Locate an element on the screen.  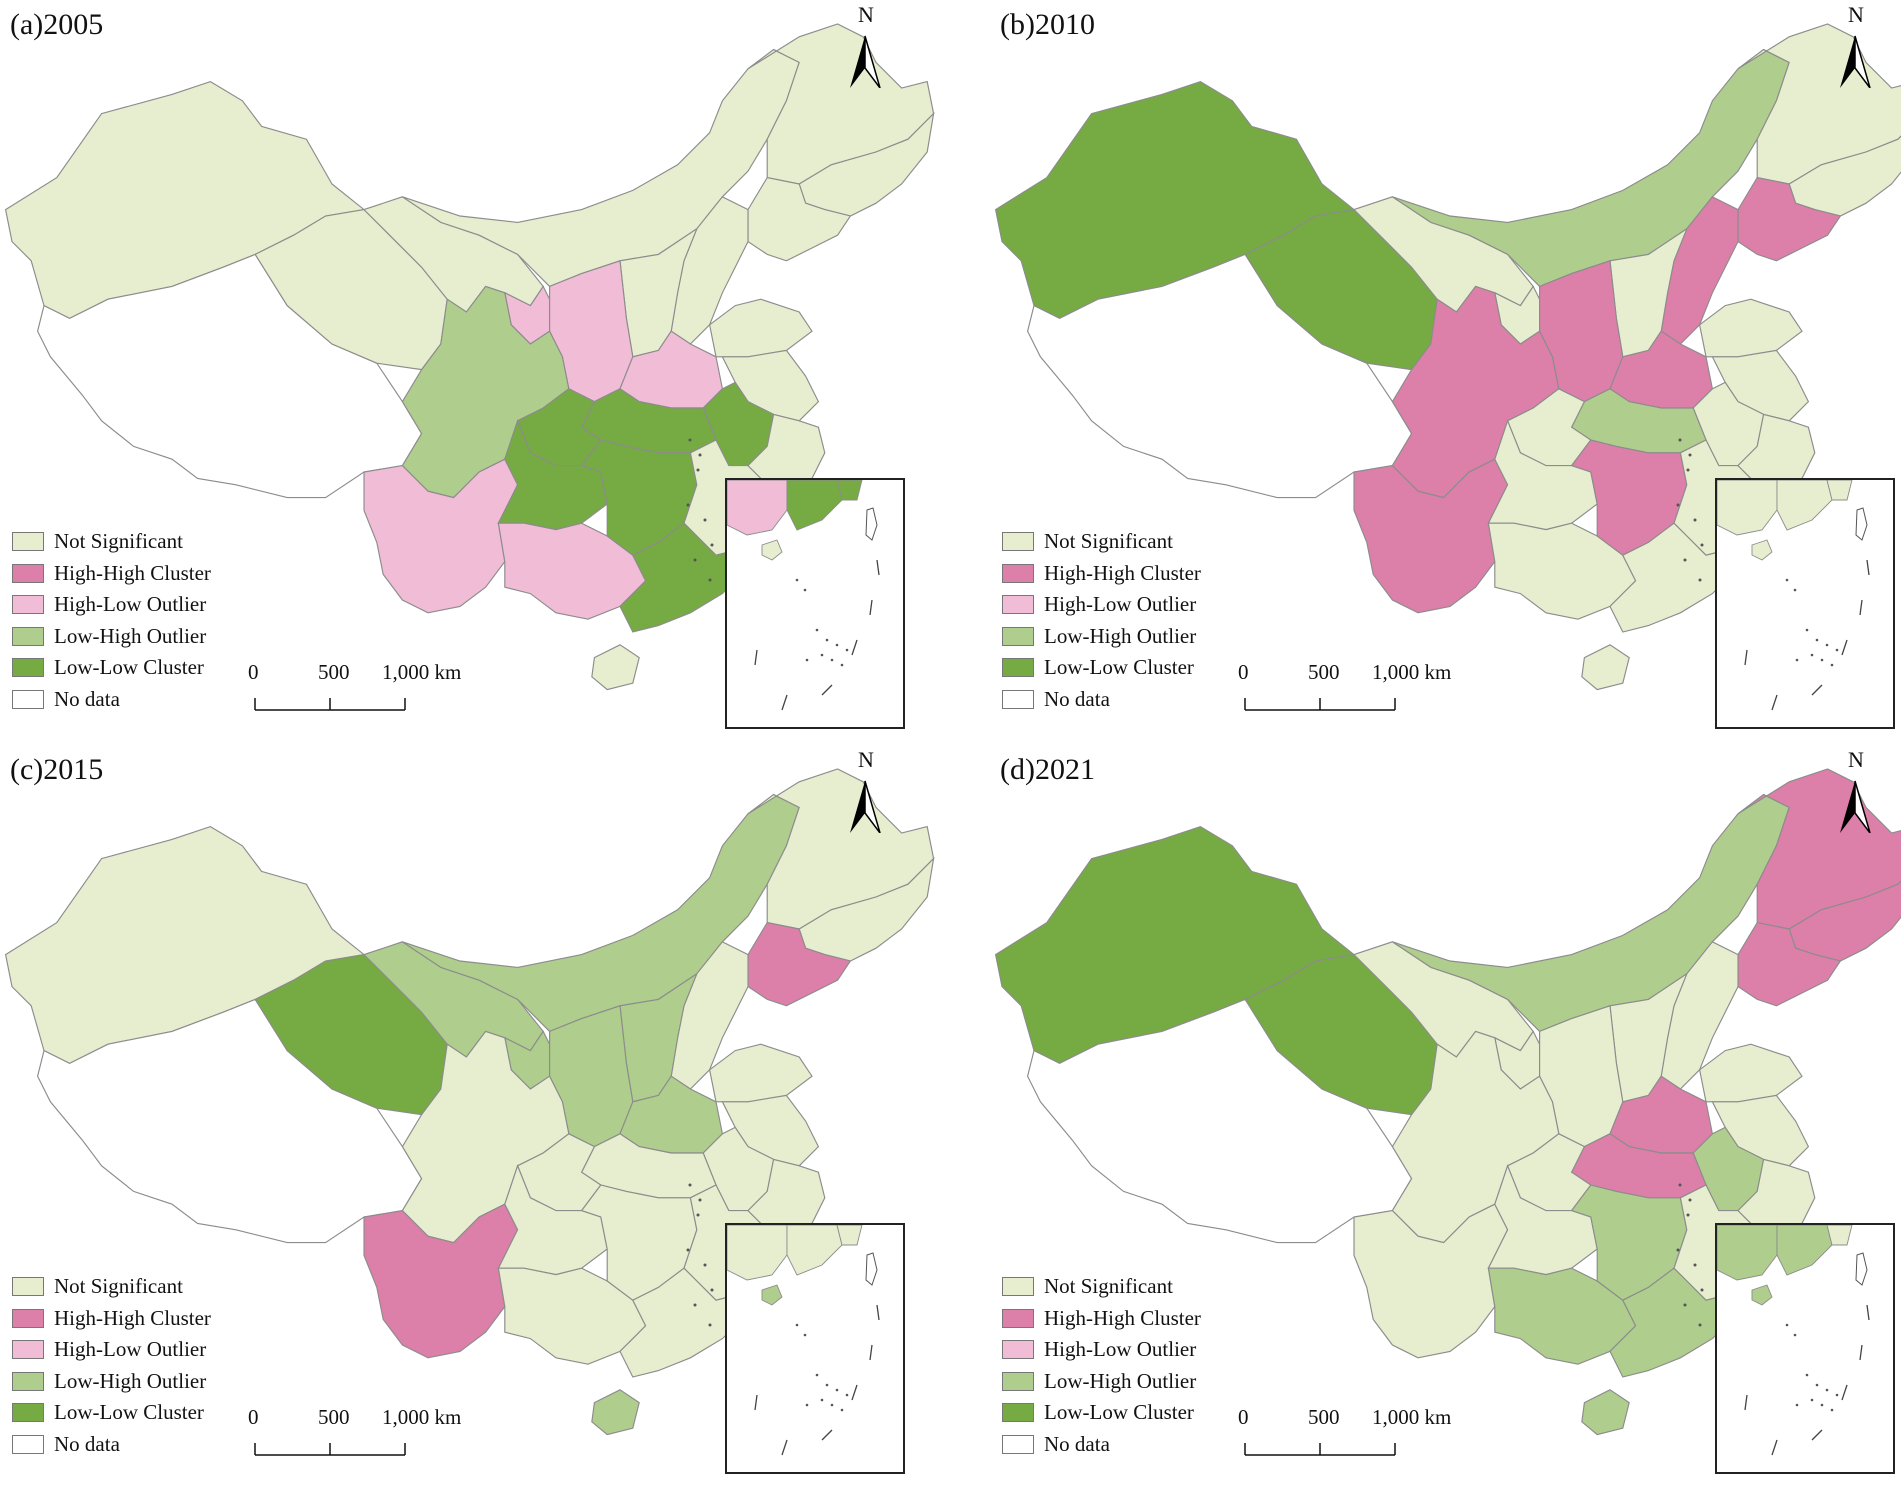
legend-label: No data is located at coordinates (87, 698).